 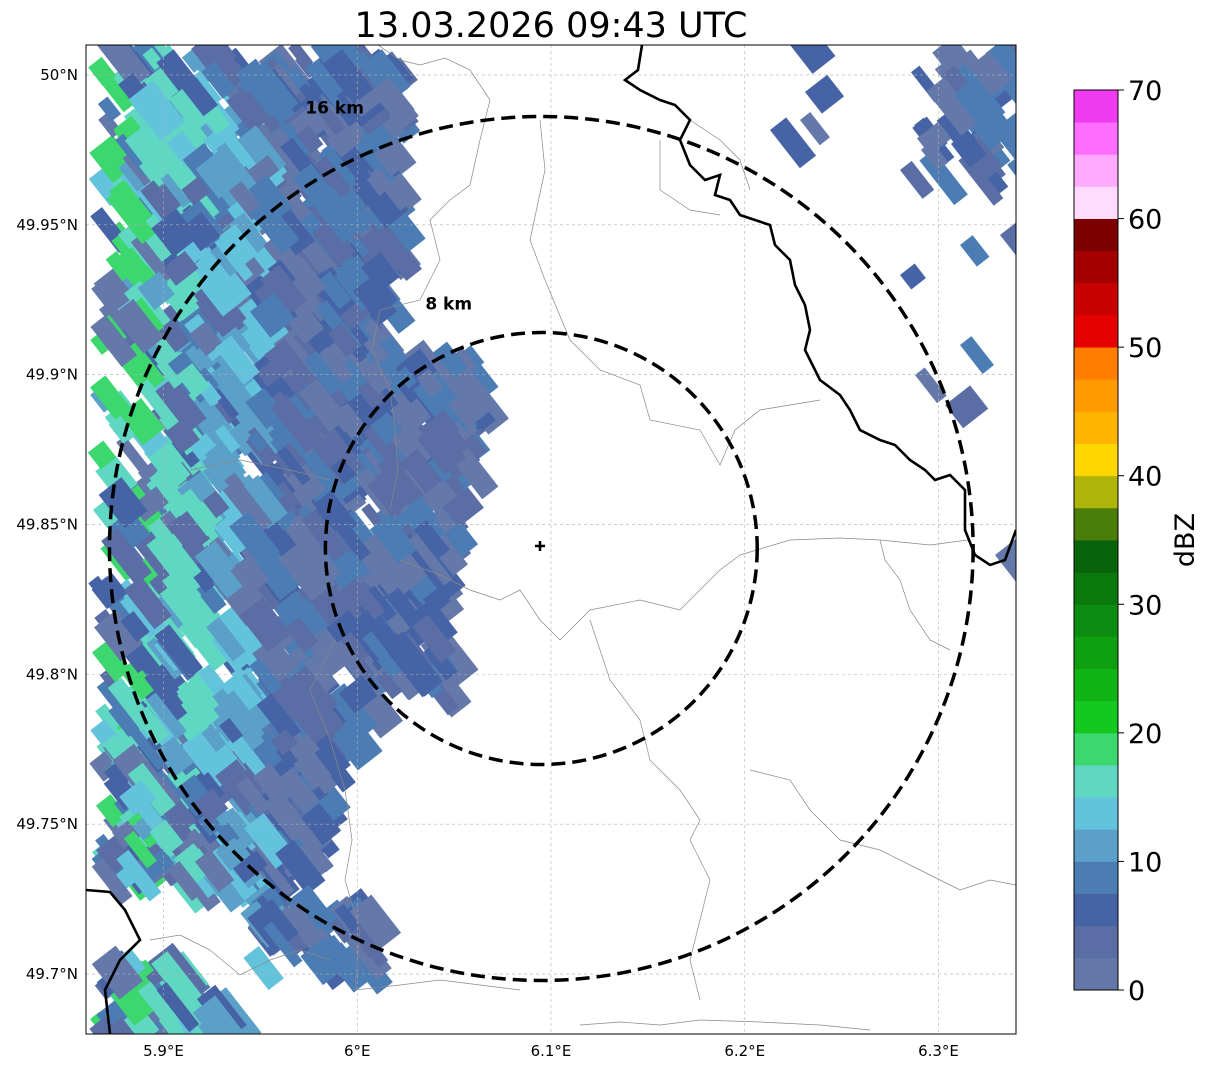 What do you see at coordinates (52, 674) in the screenshot?
I see `lat-tick-label: 49.8°N` at bounding box center [52, 674].